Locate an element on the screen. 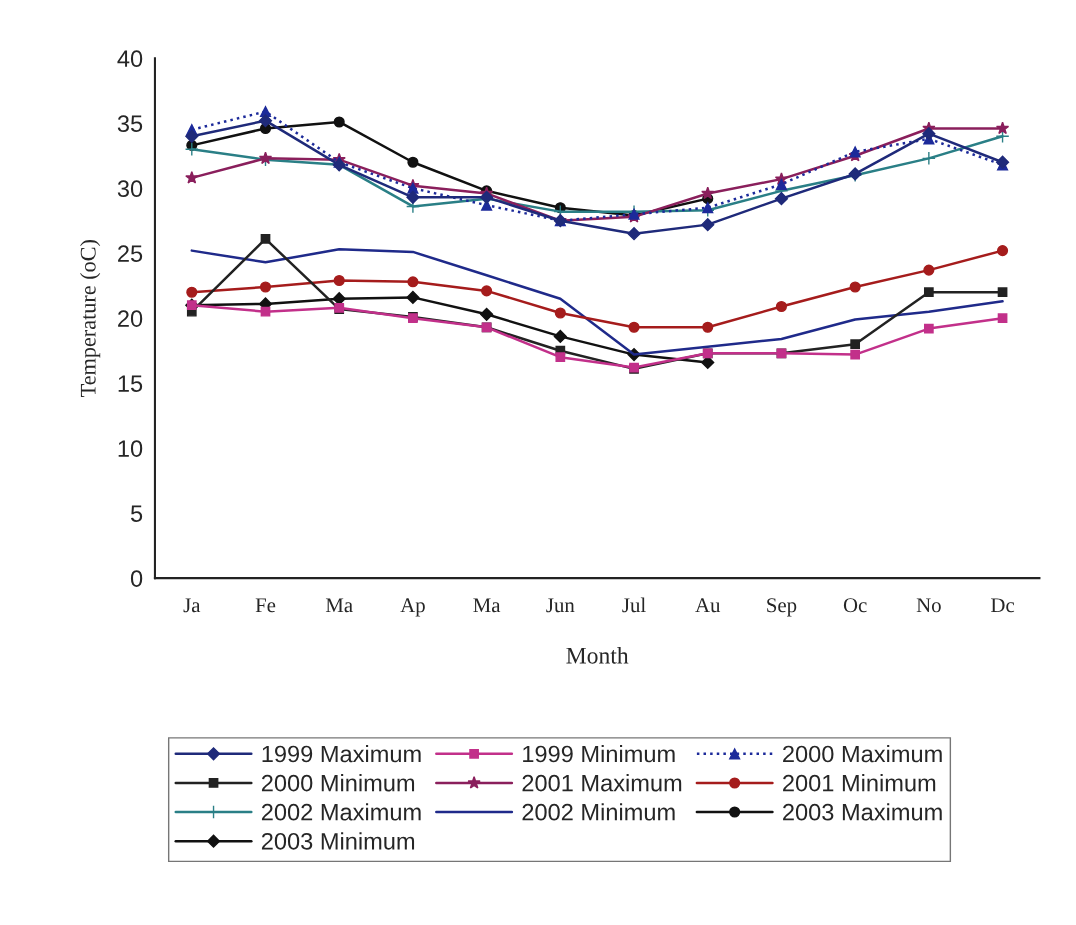 The height and width of the screenshot is (925, 1076). x-tick-label: Ja is located at coordinates (192, 605).